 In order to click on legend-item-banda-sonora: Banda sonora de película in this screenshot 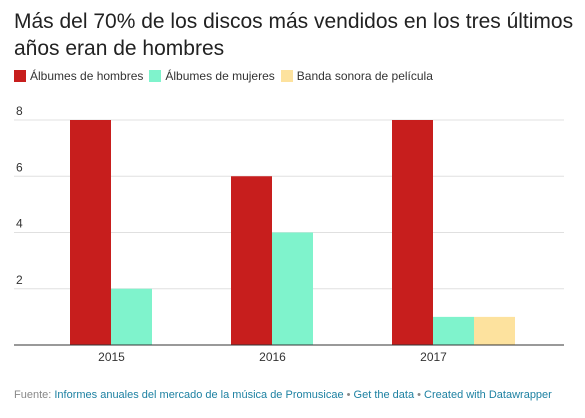, I will do `click(356, 76)`.